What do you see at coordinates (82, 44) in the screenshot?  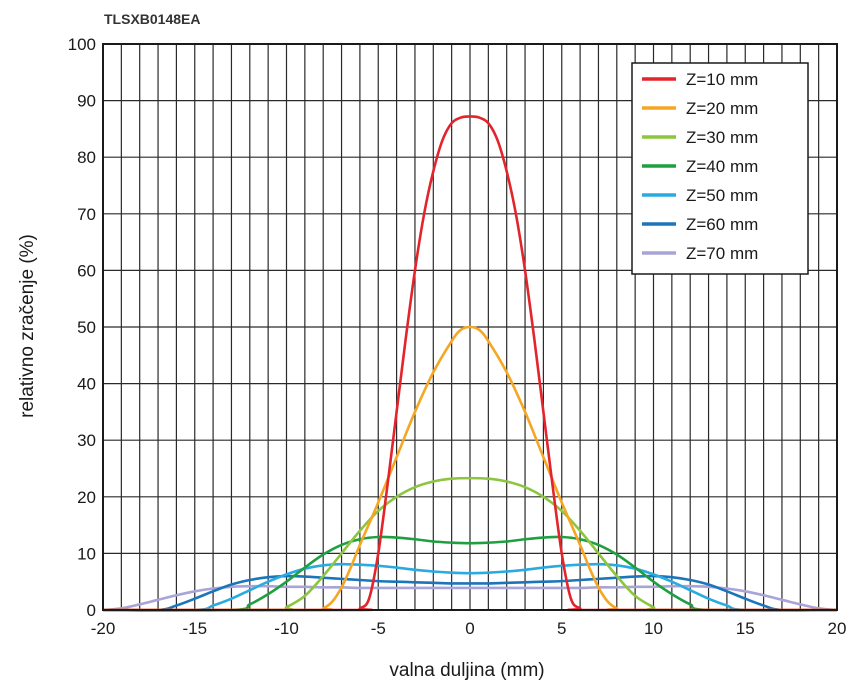 I see `y-tick-label: 100` at bounding box center [82, 44].